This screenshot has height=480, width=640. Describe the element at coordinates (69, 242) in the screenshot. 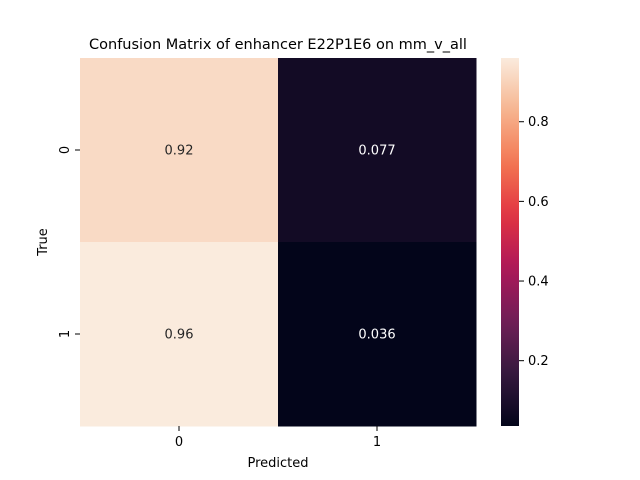

I see `y-axis: 01` at that location.